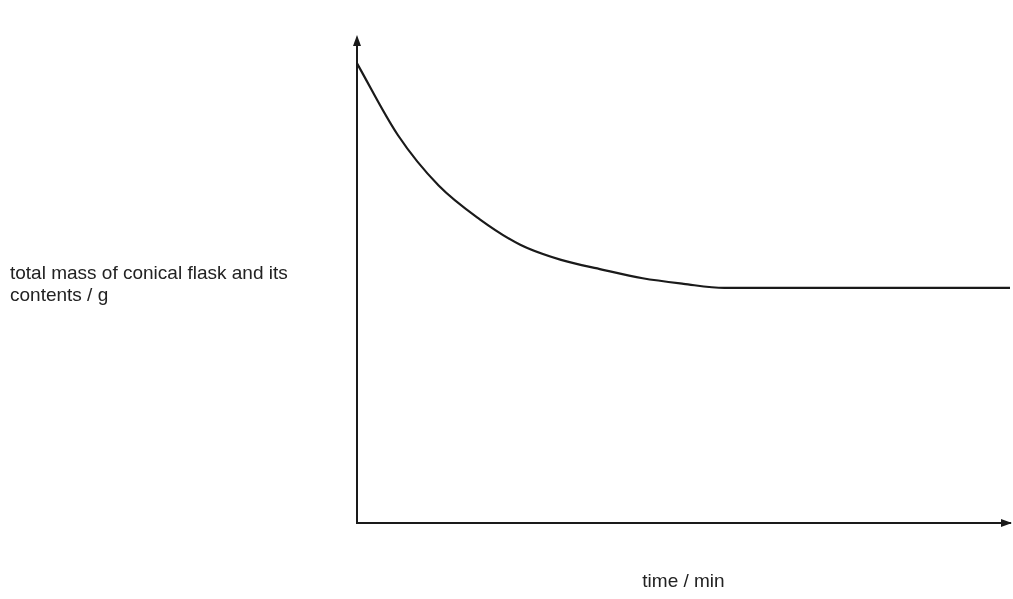 The width and height of the screenshot is (1013, 599). I want to click on y-axis-title: total mass of conical flask and its contents / g, so click(149, 284).